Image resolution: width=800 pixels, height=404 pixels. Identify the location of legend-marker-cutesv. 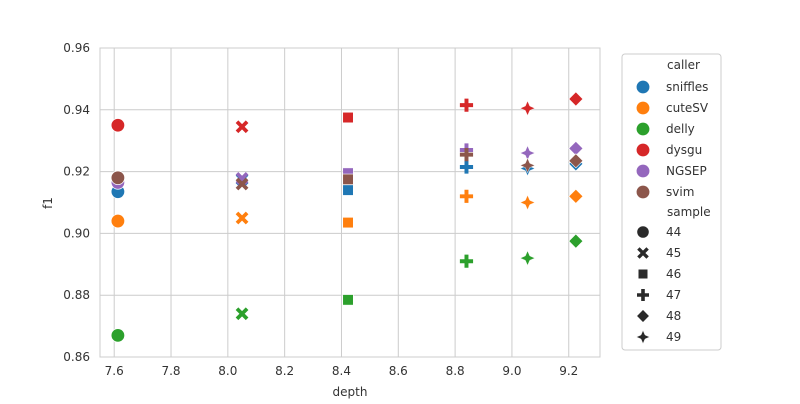
(643, 108).